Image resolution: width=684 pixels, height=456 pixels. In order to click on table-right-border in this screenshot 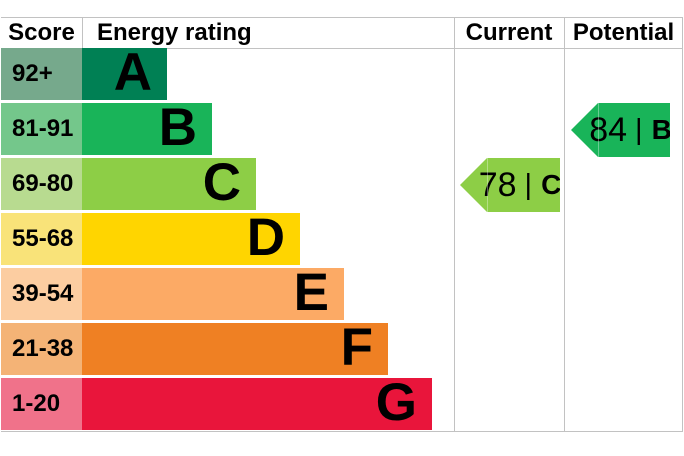, I will do `click(682, 224)`.